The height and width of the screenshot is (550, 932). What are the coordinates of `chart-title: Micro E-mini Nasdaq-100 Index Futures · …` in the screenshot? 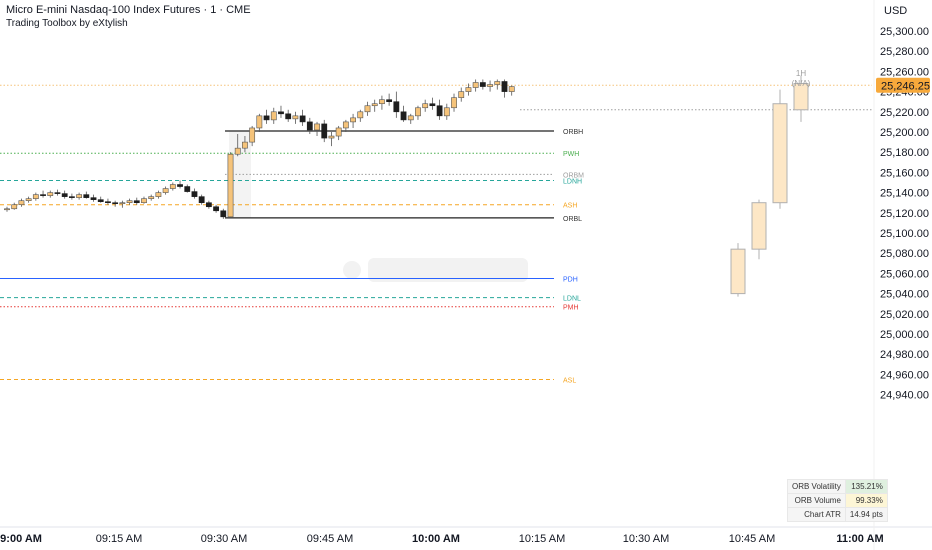 It's located at (128, 10).